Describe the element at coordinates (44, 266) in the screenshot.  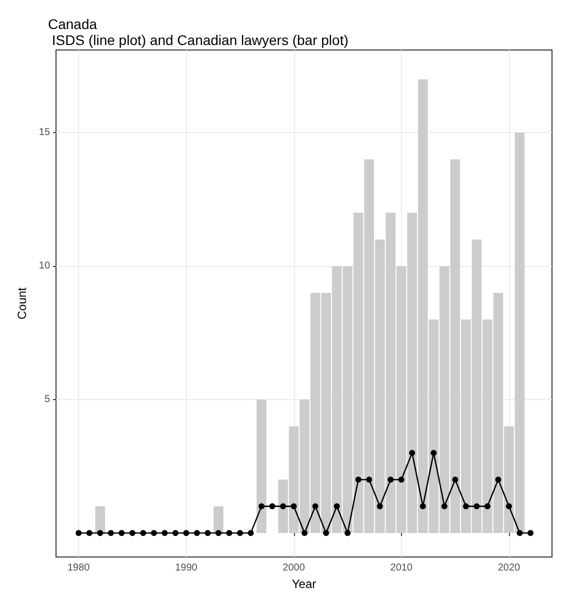
I see `y-tick-label: 10` at that location.